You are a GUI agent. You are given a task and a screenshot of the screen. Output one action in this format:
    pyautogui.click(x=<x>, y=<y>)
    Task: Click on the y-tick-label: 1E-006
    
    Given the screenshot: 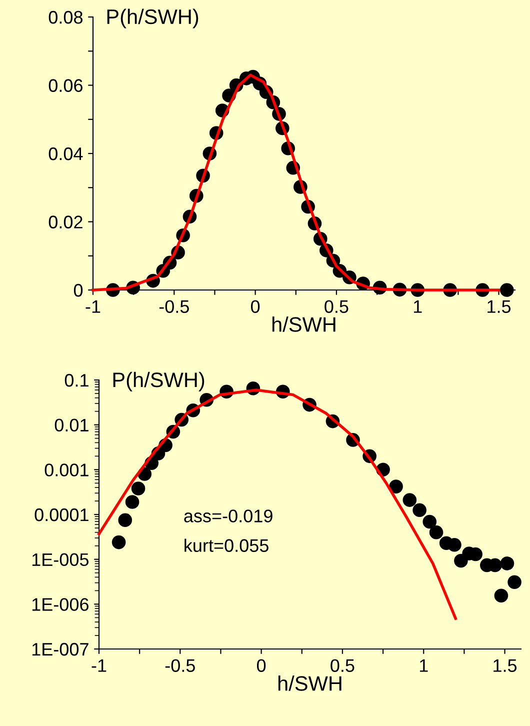 What is the action you would take?
    pyautogui.click(x=60, y=604)
    